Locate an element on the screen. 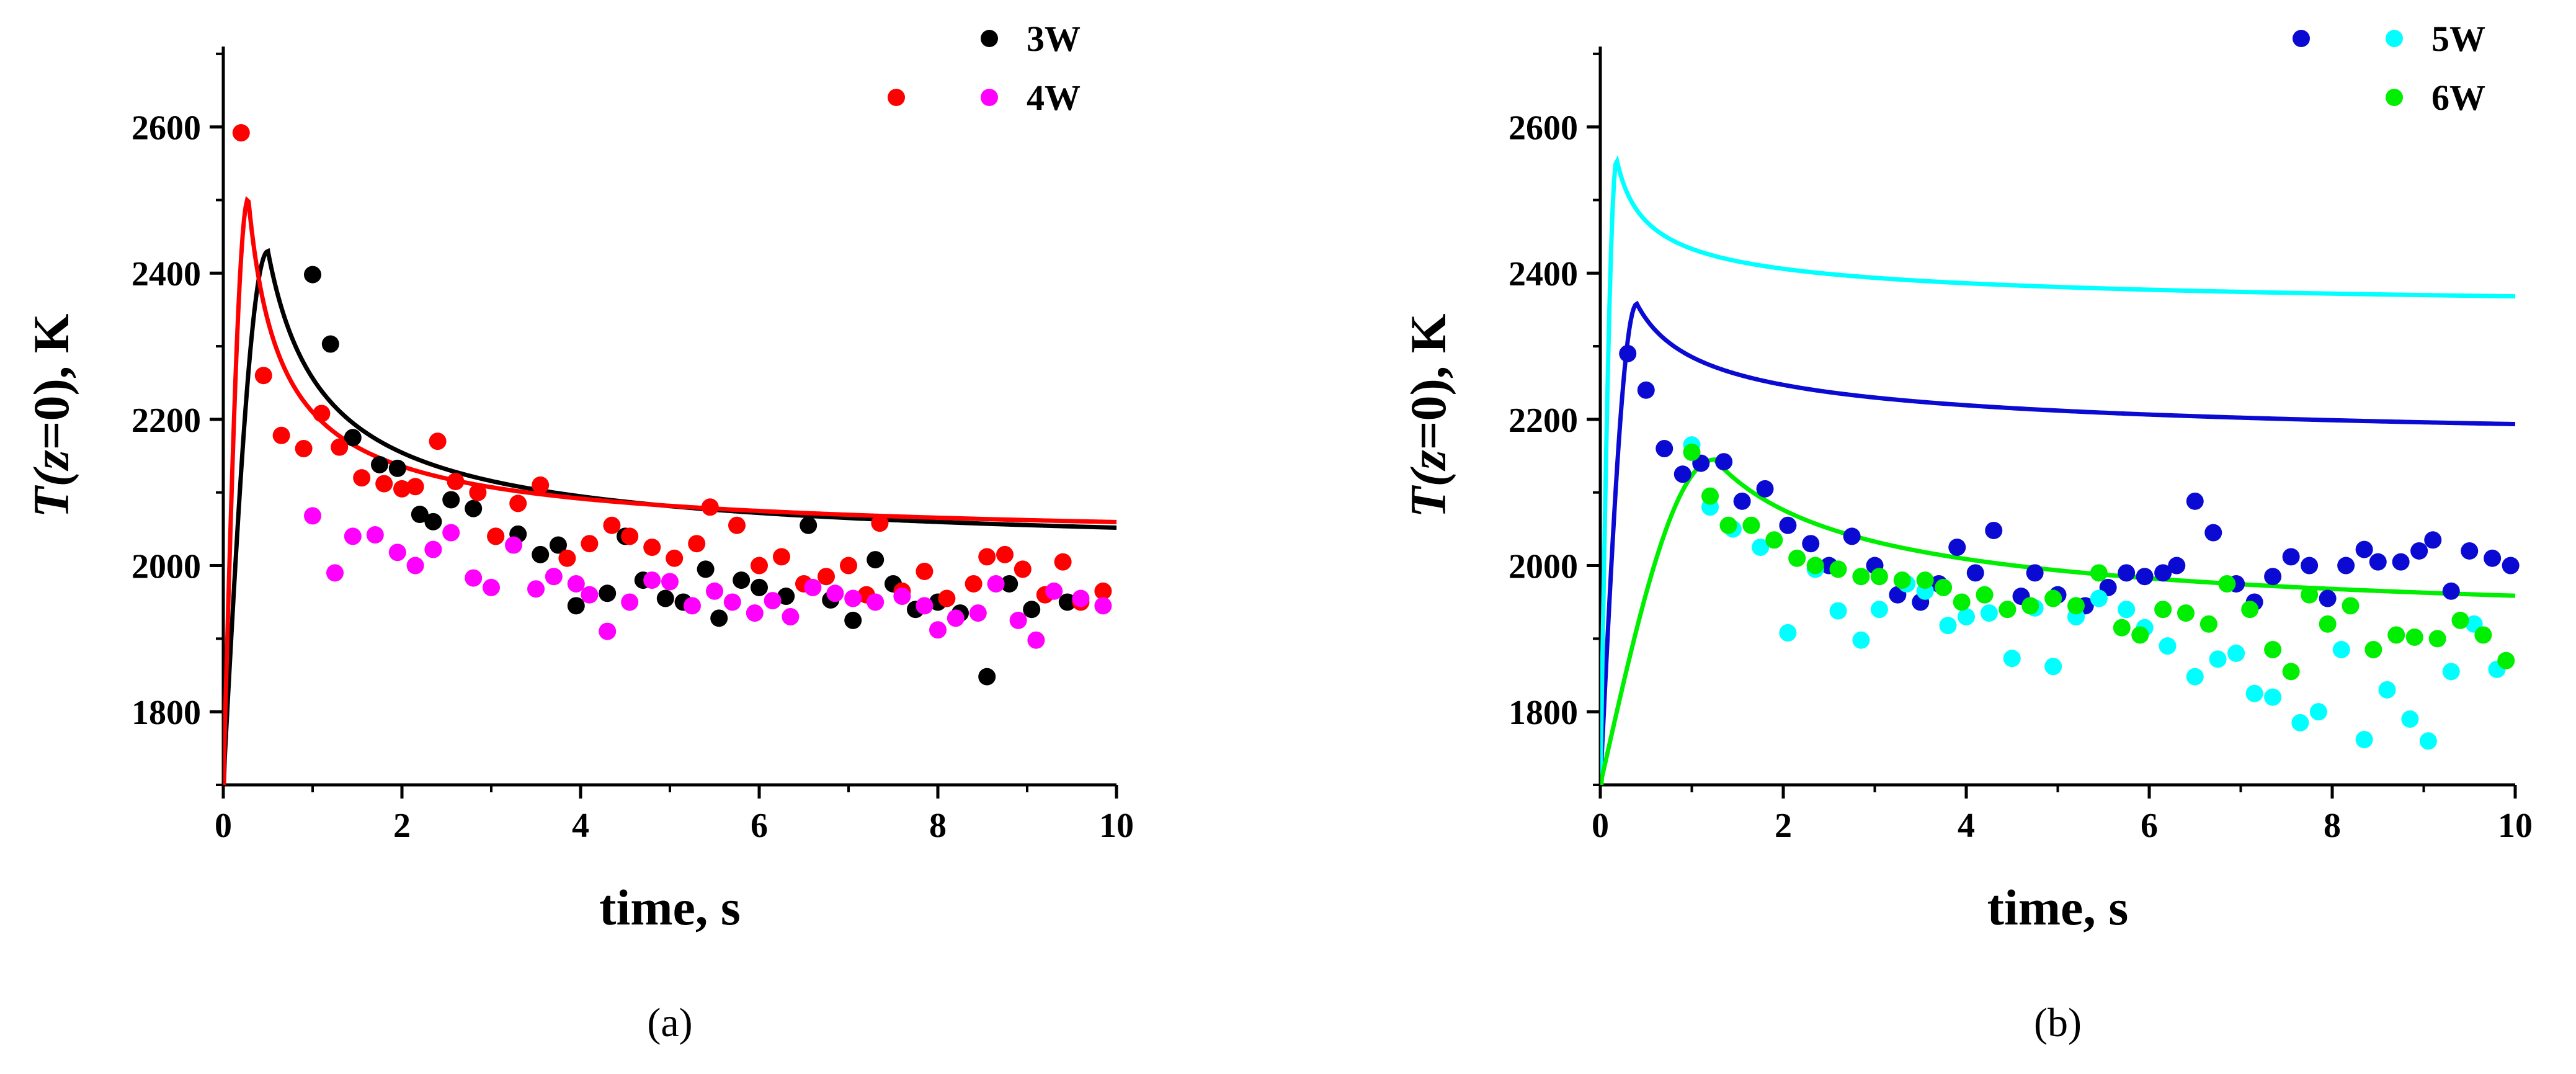 The height and width of the screenshot is (1074, 2576). legend-label: 5W is located at coordinates (2458, 39).